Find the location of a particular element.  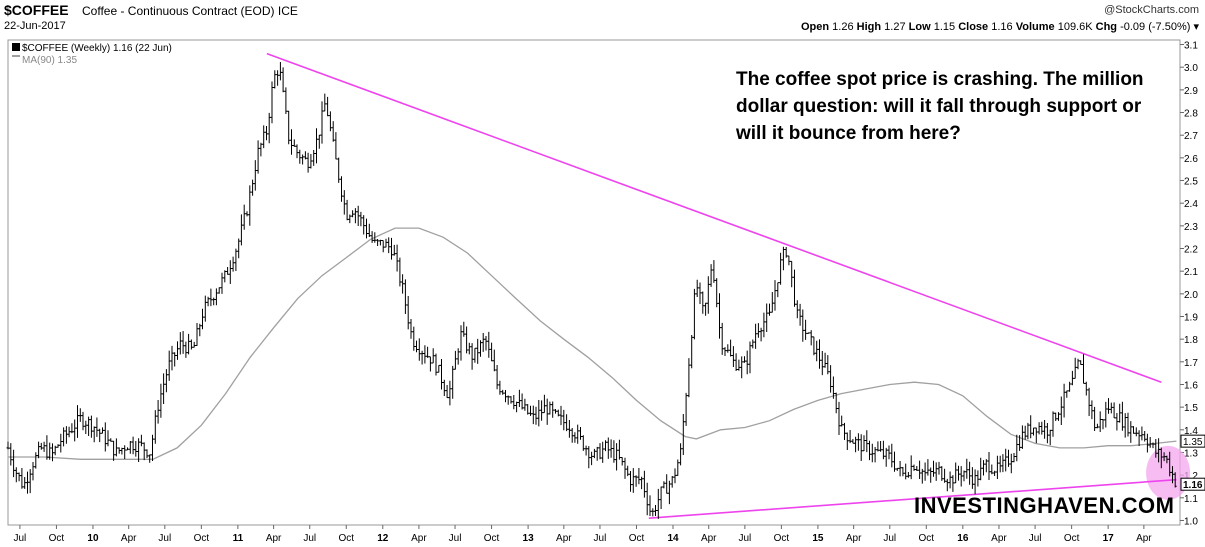

chevron-down-icon: ▾ is located at coordinates (1196, 27).